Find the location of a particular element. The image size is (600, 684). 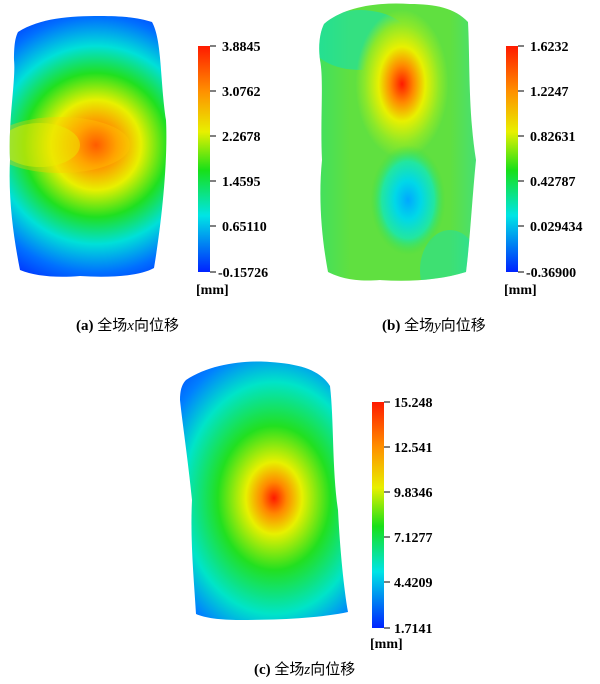

tick-label: 3.0762 is located at coordinates (241, 92).